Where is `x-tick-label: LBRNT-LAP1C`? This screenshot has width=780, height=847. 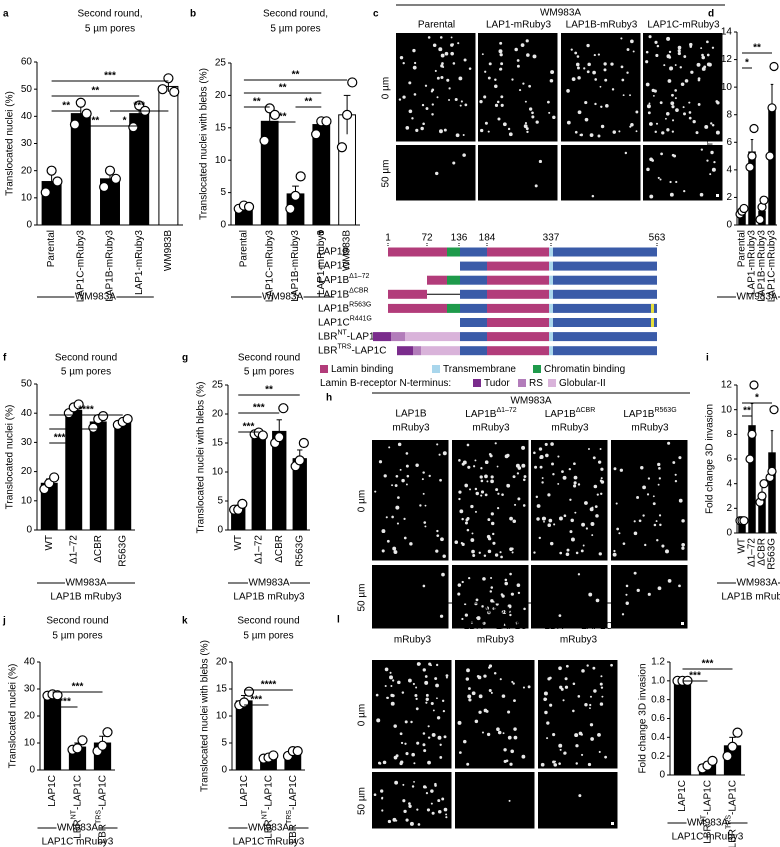 x-tick-label: LBRNT-LAP1C is located at coordinates (268, 807).